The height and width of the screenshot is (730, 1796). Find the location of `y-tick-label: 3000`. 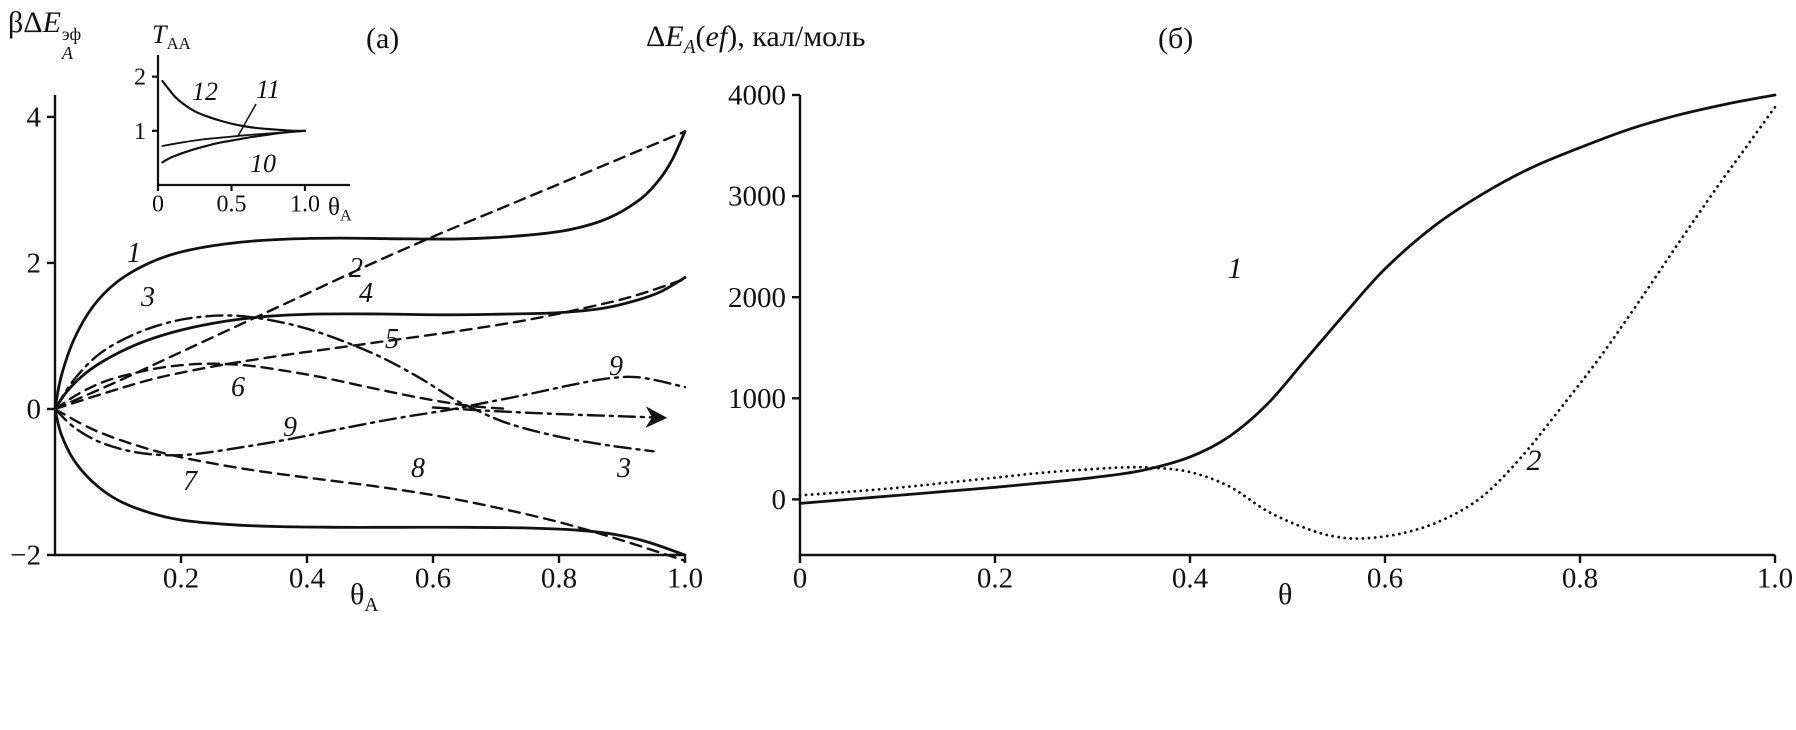

y-tick-label: 3000 is located at coordinates (757, 197).